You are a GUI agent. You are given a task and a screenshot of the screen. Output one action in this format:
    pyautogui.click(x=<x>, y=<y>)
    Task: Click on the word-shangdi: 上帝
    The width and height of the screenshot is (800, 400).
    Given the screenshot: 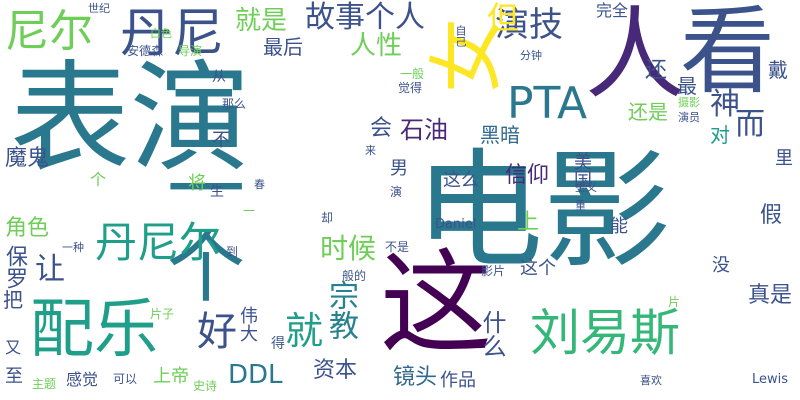 What is the action you would take?
    pyautogui.click(x=171, y=376)
    